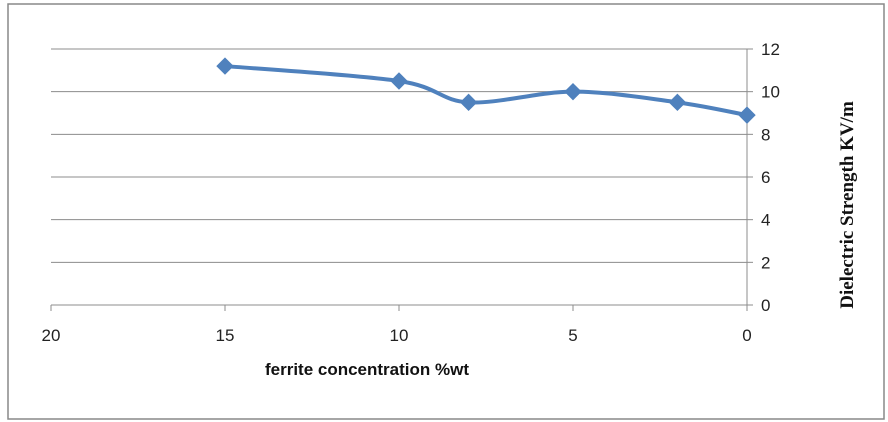 This screenshot has width=888, height=422. What do you see at coordinates (367, 369) in the screenshot?
I see `x-axis-label: ferrite concentration %wt` at bounding box center [367, 369].